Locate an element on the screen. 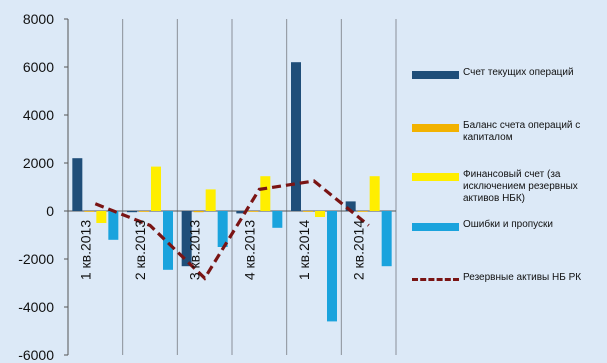  legend-item-reserve-assets: Резервные активы НБ РК is located at coordinates (507, 278).